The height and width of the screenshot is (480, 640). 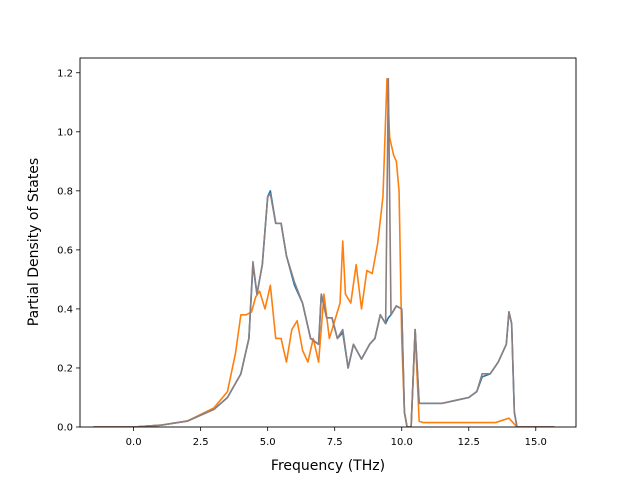 I want to click on y-tick-label: 1.0, so click(x=65, y=132).